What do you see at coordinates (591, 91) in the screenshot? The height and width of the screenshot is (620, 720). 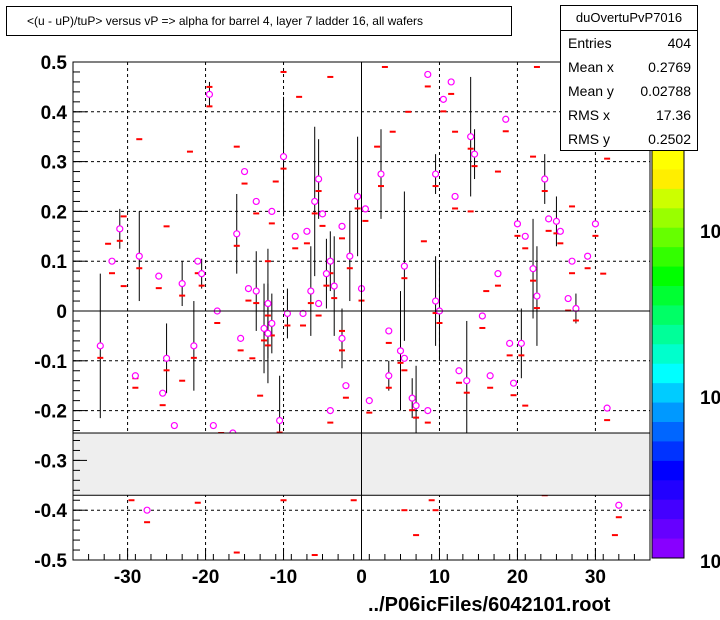 I see `stats-key: Mean y` at bounding box center [591, 91].